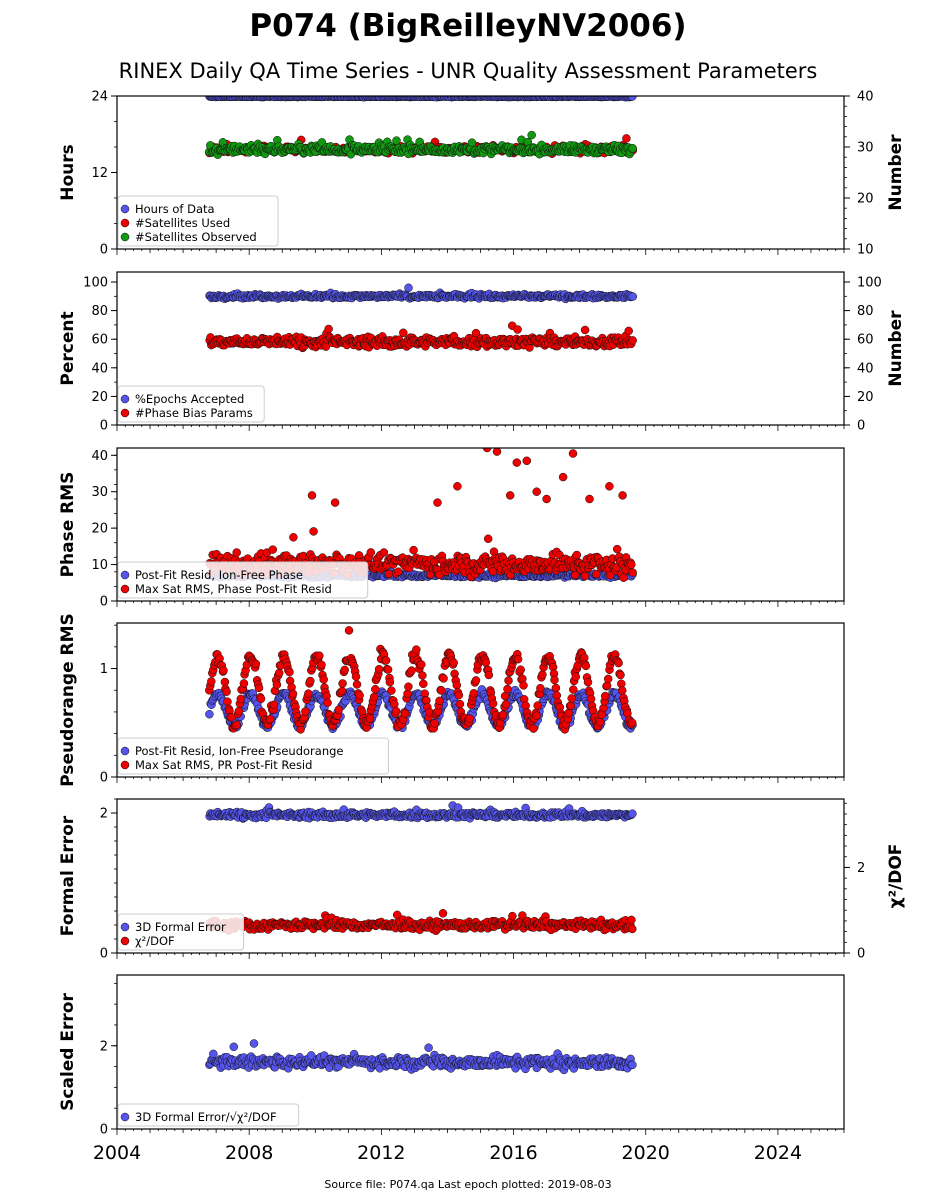 The height and width of the screenshot is (1200, 937). What do you see at coordinates (861, 426) in the screenshot?
I see `y2-tick-label: 0` at bounding box center [861, 426].